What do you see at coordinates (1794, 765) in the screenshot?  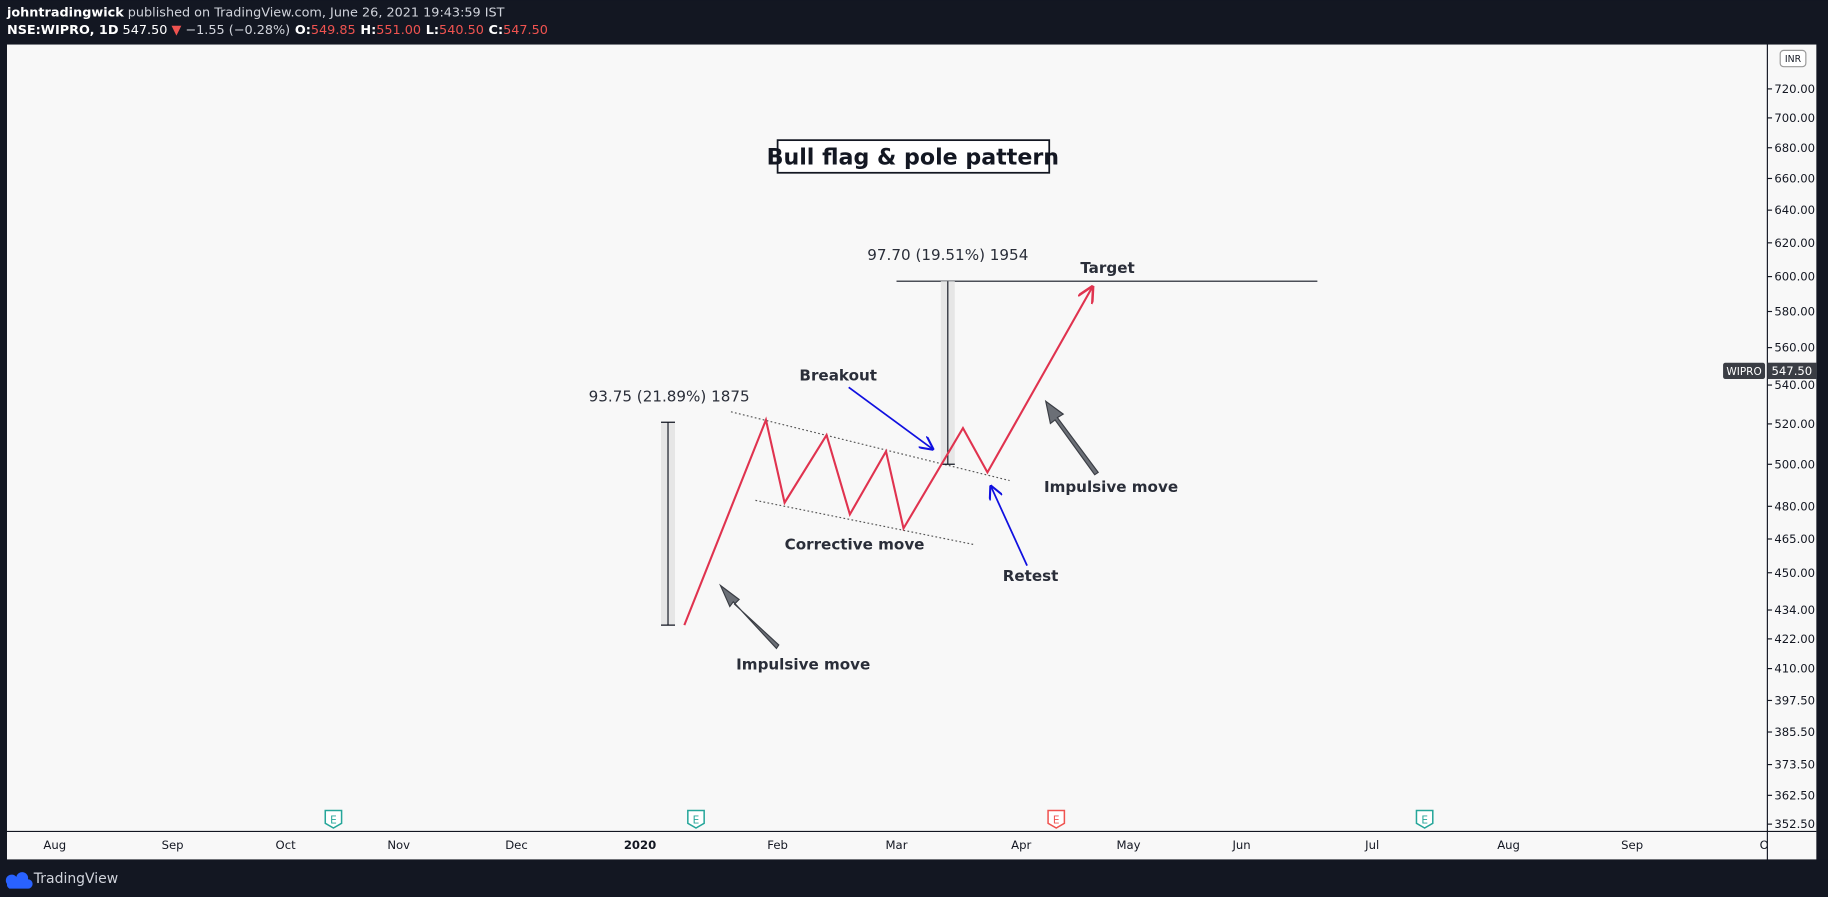 I see `y-tick-label: 373.50` at bounding box center [1794, 765].